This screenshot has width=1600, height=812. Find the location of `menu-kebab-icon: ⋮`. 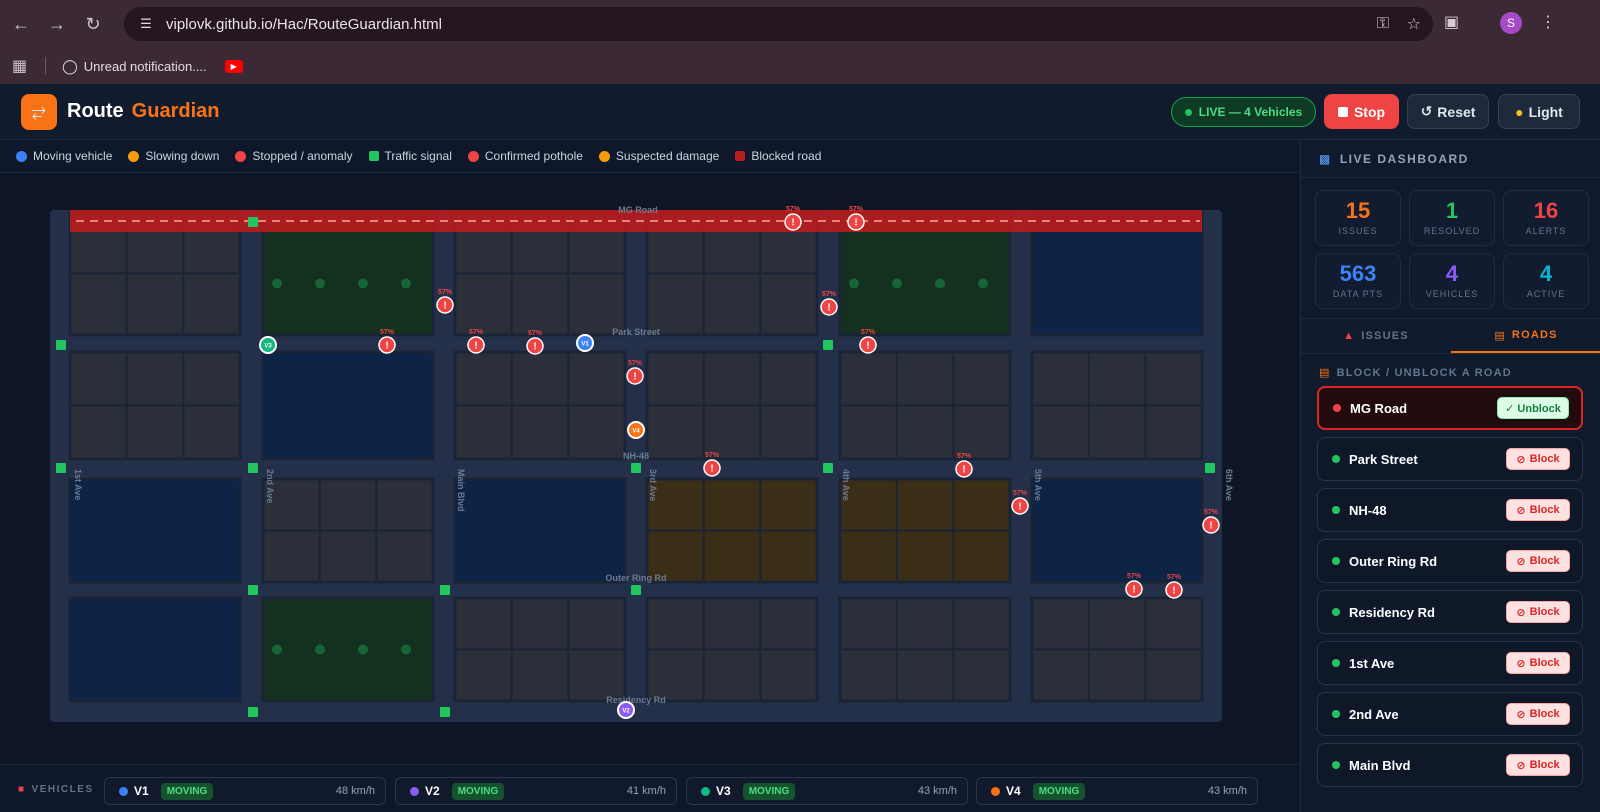

menu-kebab-icon: ⋮ is located at coordinates (1548, 22).